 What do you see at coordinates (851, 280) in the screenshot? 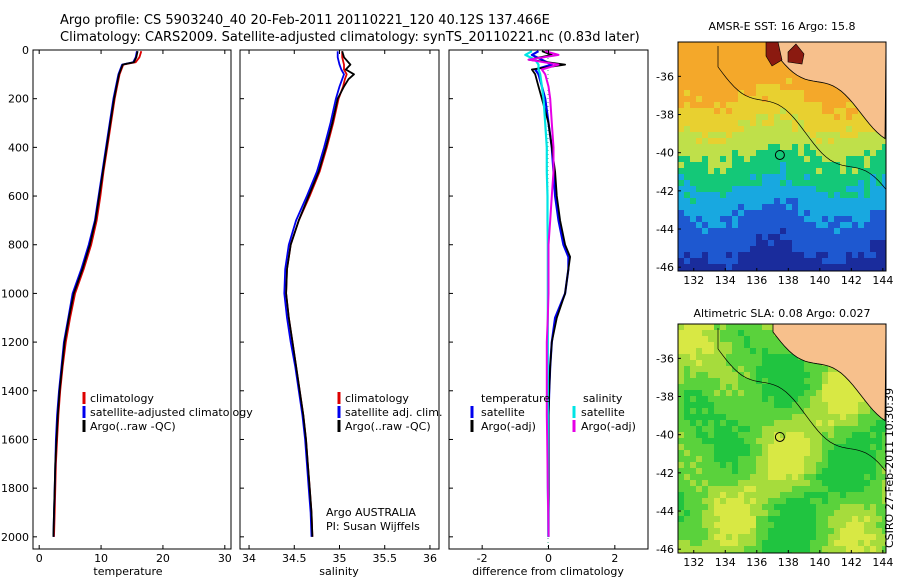
I see `x-tick-label: 142` at bounding box center [851, 280].